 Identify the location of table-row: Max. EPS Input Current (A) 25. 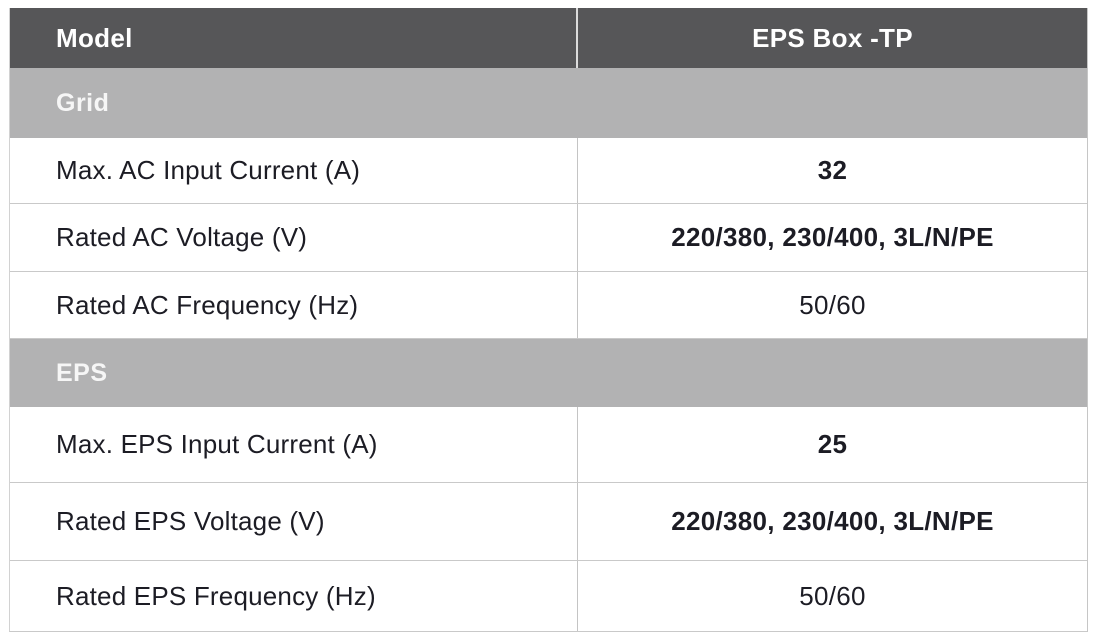
(548, 445).